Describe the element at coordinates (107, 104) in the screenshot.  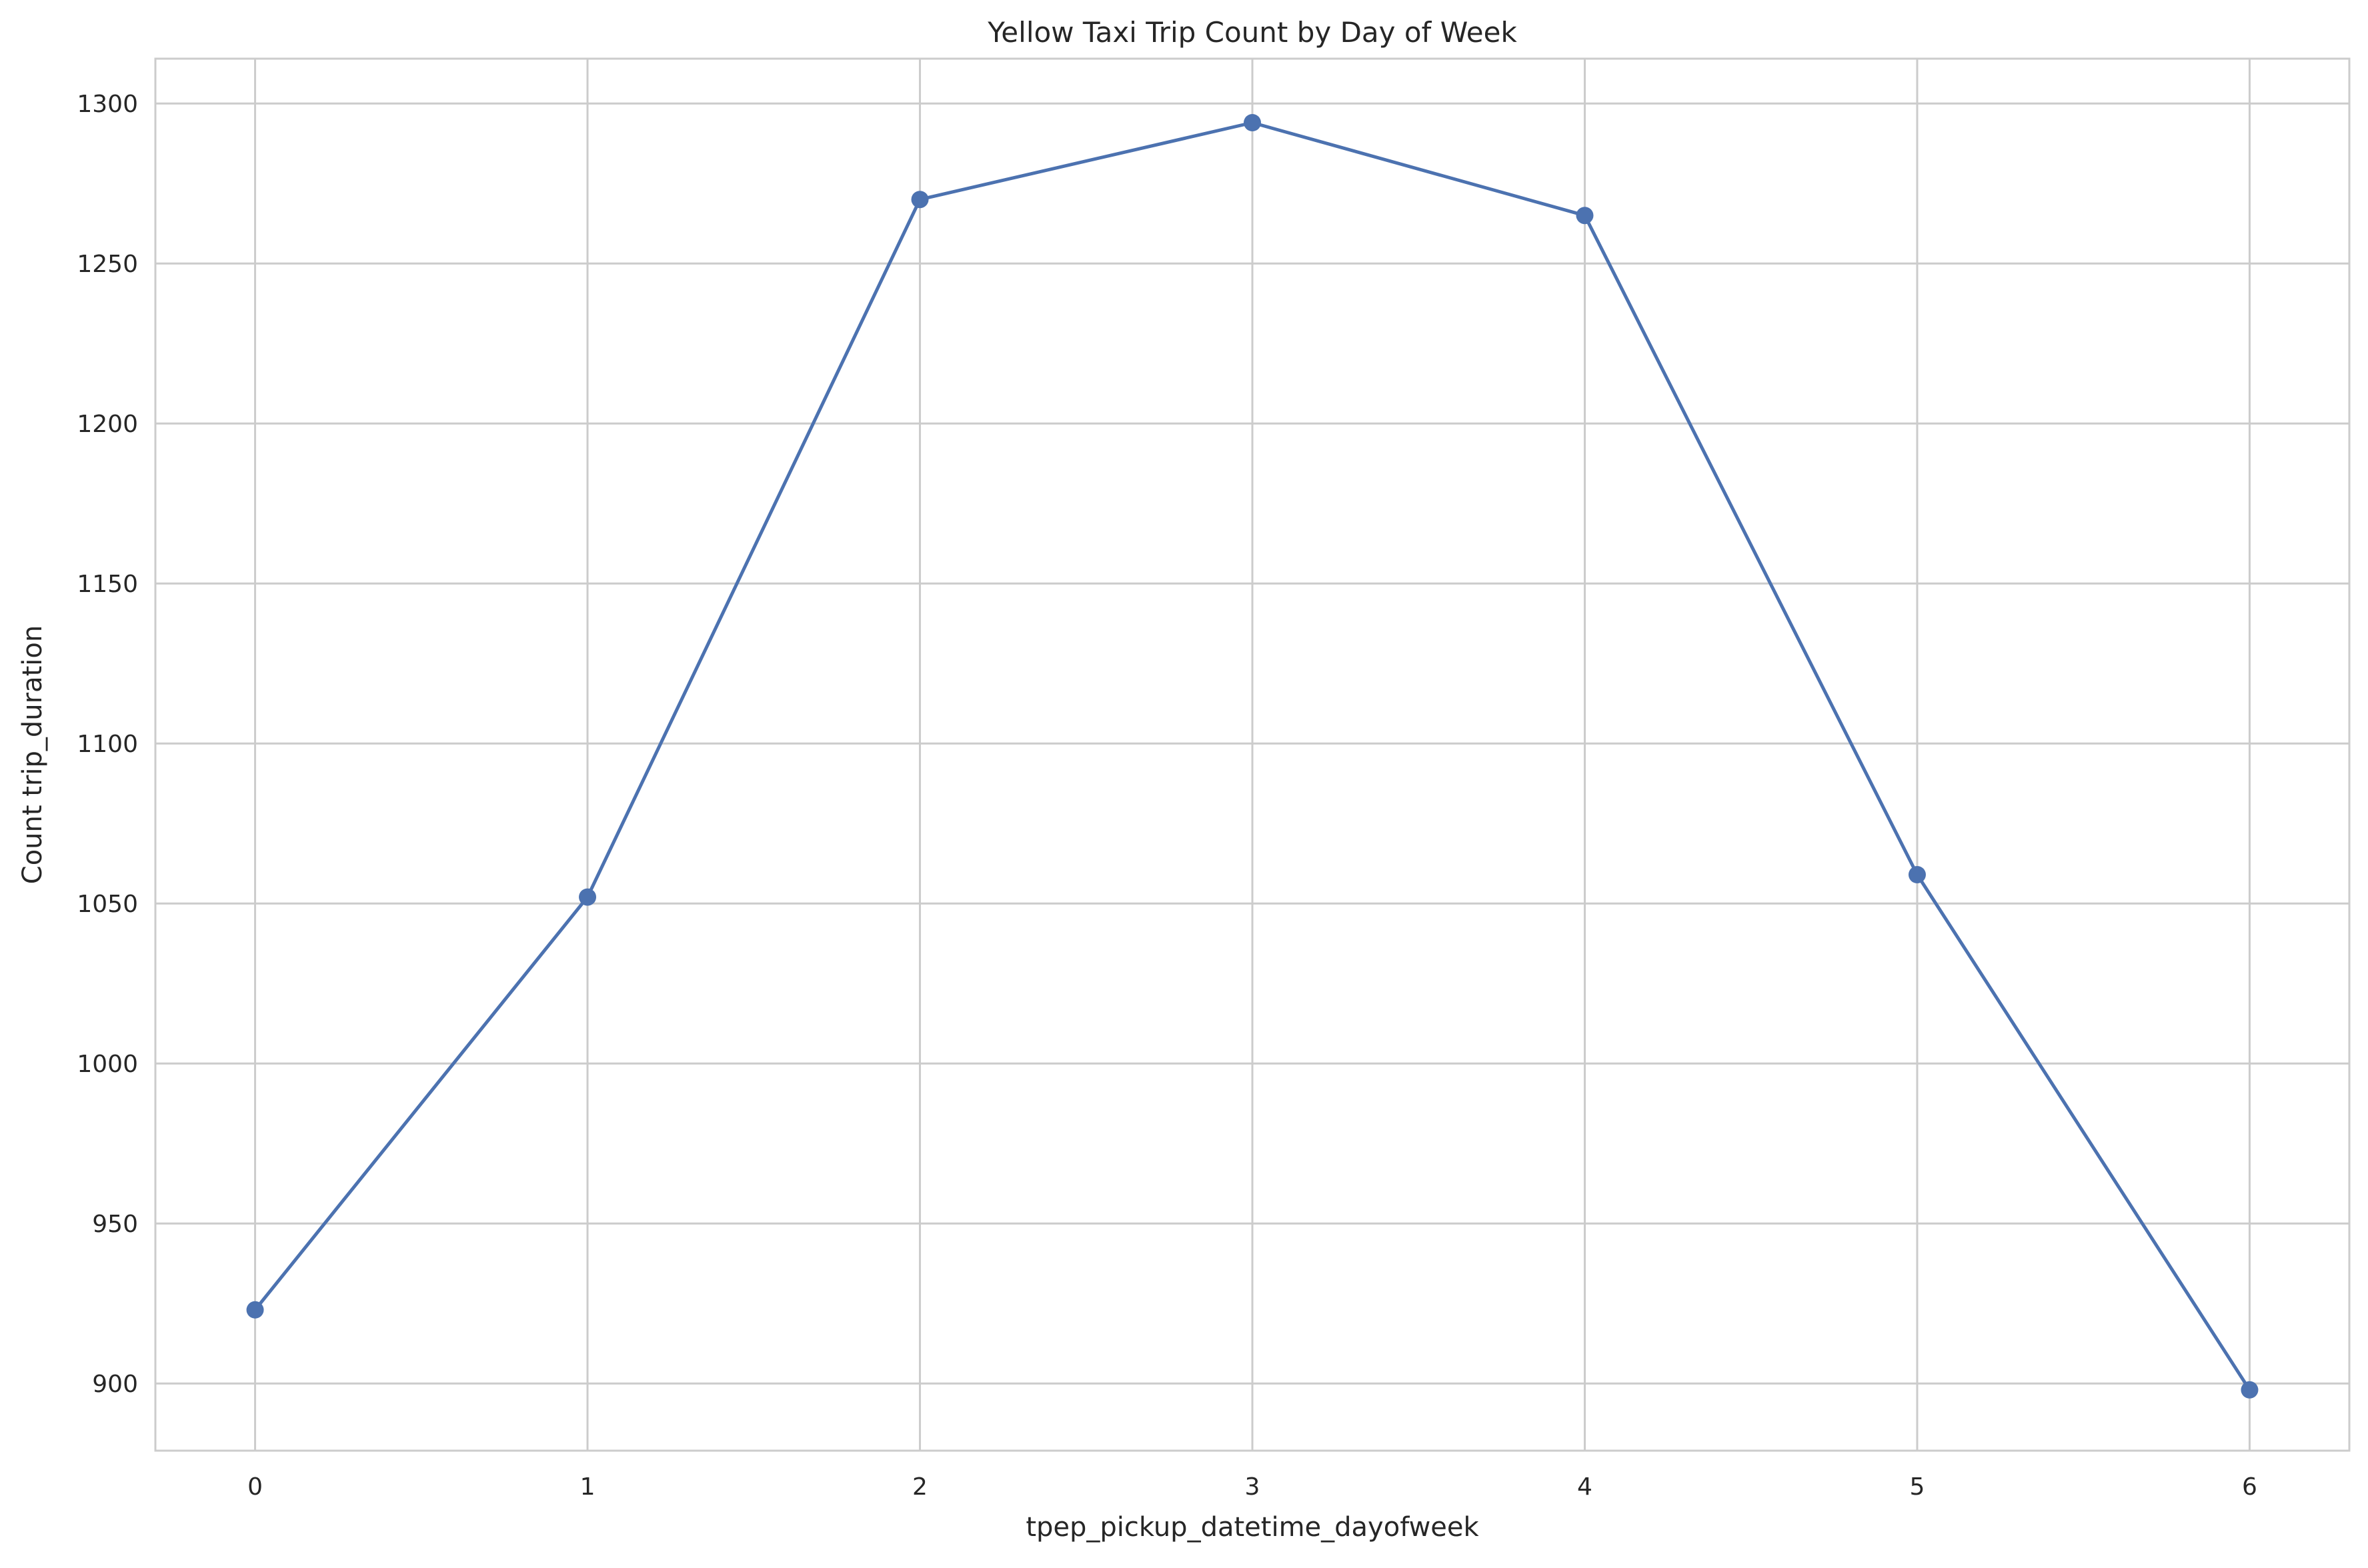
I see `y-tick-label: 1300` at that location.